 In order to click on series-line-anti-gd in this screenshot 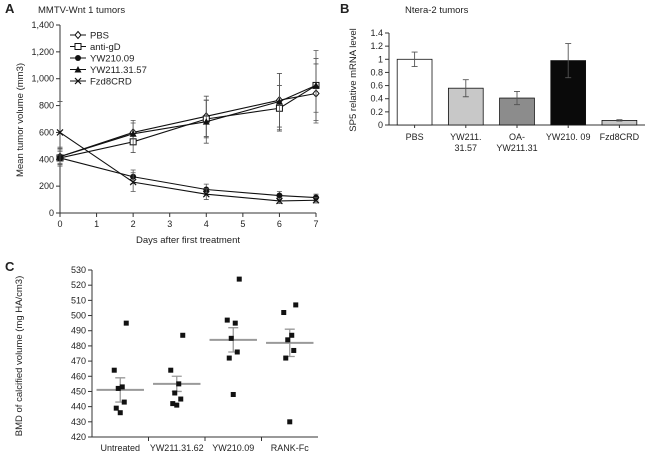, I will do `click(188, 121)`.